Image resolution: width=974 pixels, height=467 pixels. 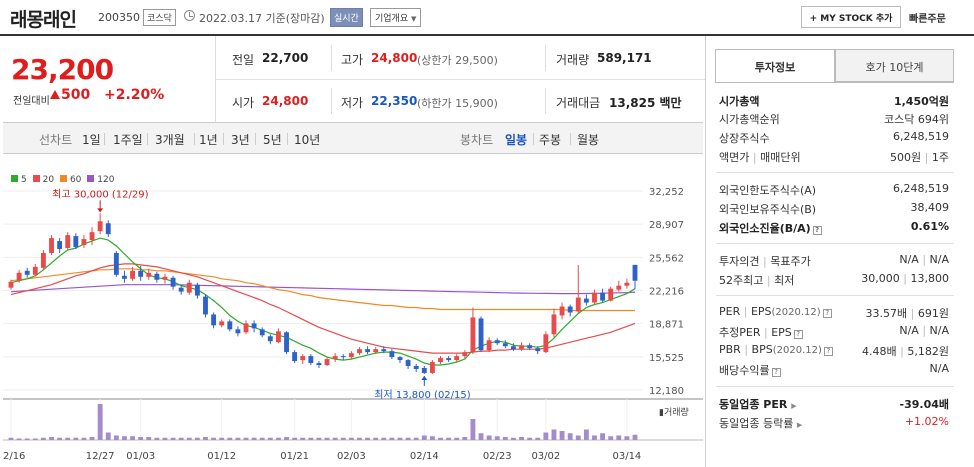 What do you see at coordinates (741, 280) in the screenshot?
I see `week52-high-label: 52주최고` at bounding box center [741, 280].